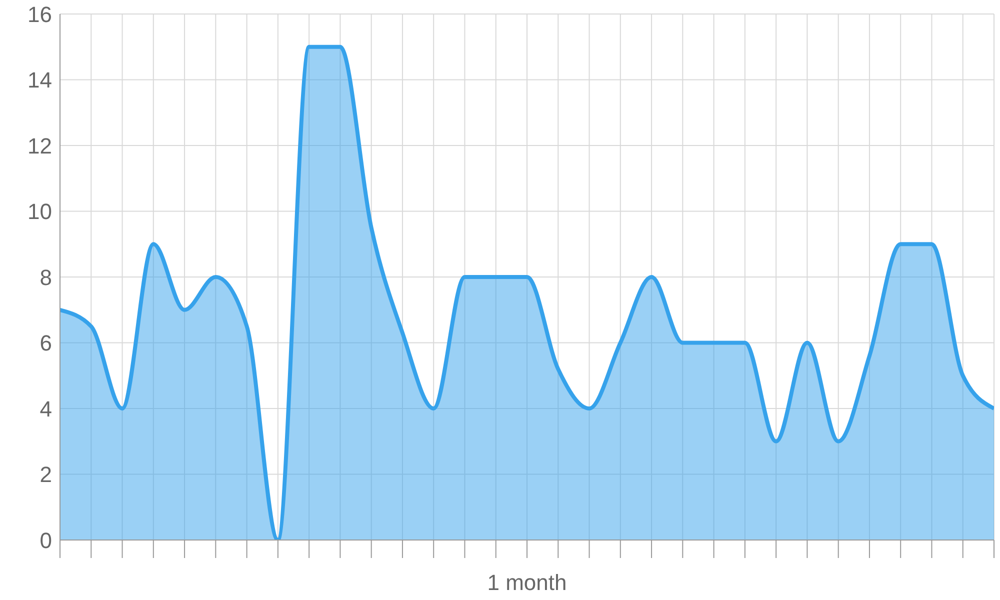 This screenshot has width=1000, height=600. What do you see at coordinates (40, 14) in the screenshot?
I see `y-tick-label: 16` at bounding box center [40, 14].